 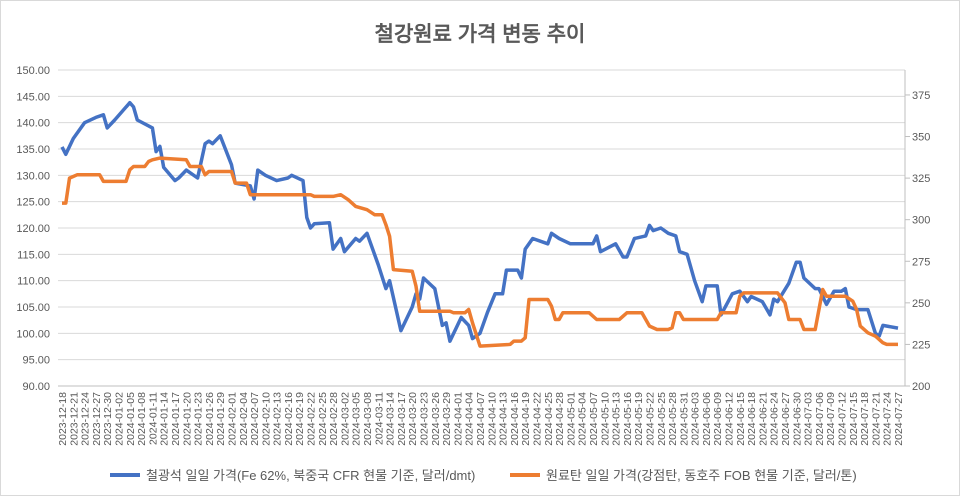 What do you see at coordinates (763, 419) in the screenshot?
I see `x-tick-label: 2024-06-21` at bounding box center [763, 419].